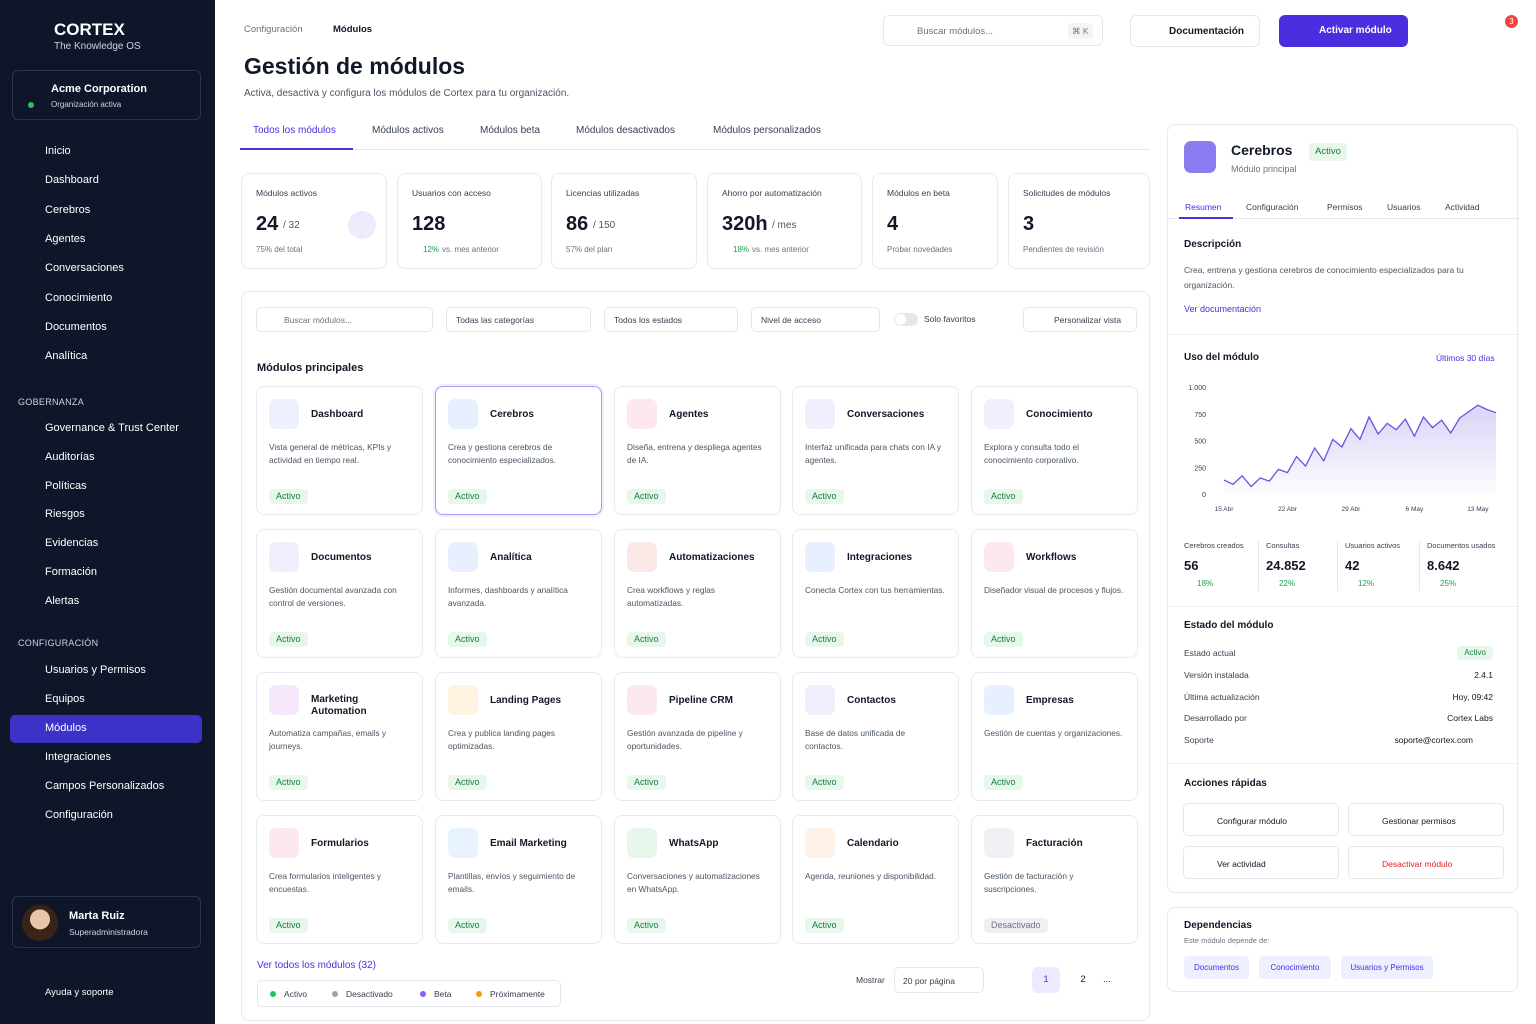 This screenshot has height=1024, width=1536. I want to click on legend-dot, so click(423, 994).